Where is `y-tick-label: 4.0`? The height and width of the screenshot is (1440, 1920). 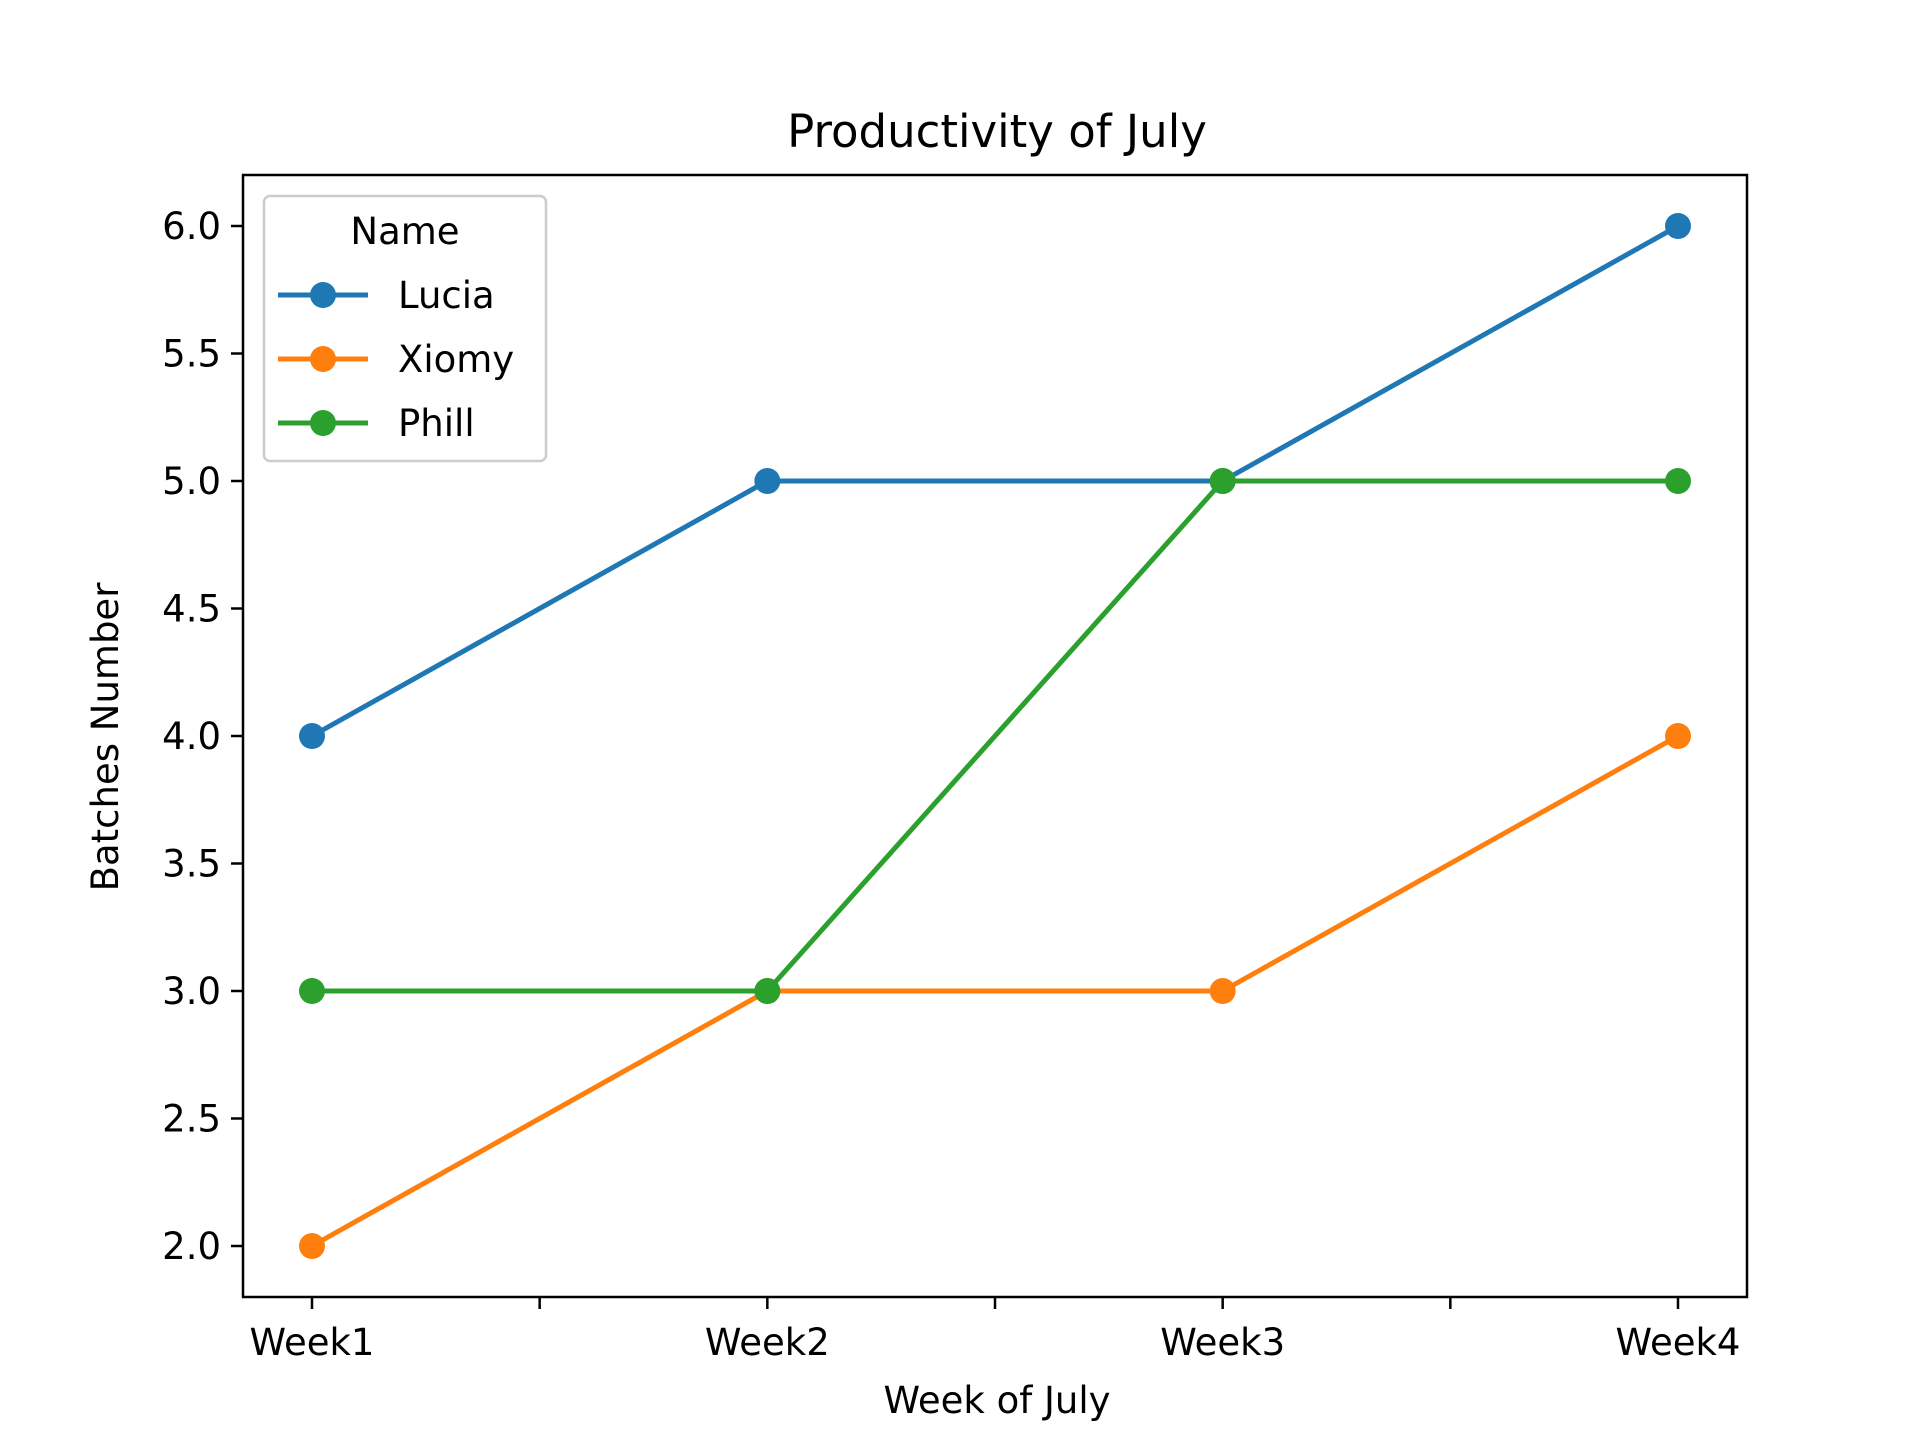
y-tick-label: 4.0 is located at coordinates (191, 736).